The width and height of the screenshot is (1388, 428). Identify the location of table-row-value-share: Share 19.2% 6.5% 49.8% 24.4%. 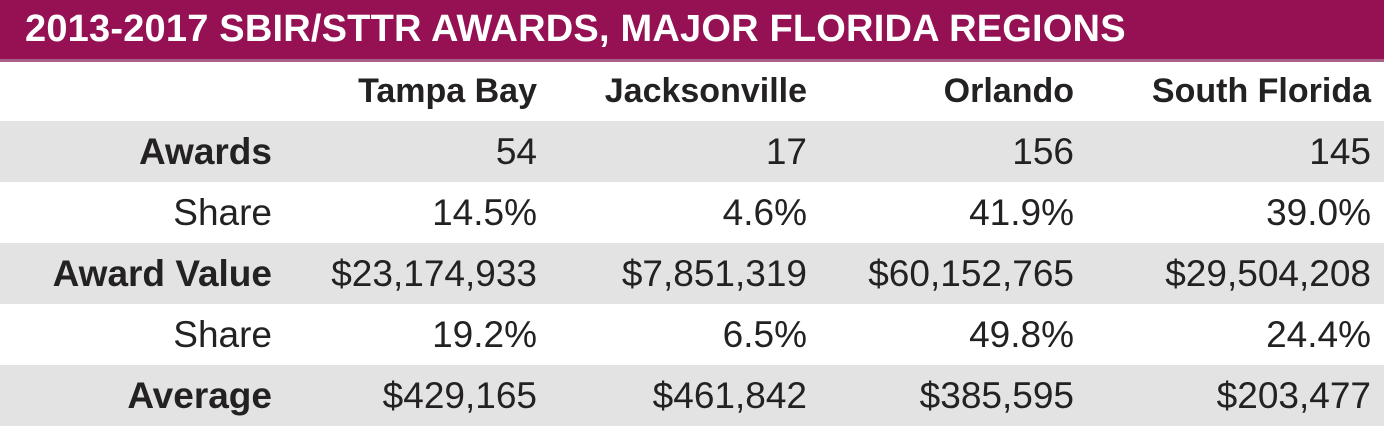
(692, 334).